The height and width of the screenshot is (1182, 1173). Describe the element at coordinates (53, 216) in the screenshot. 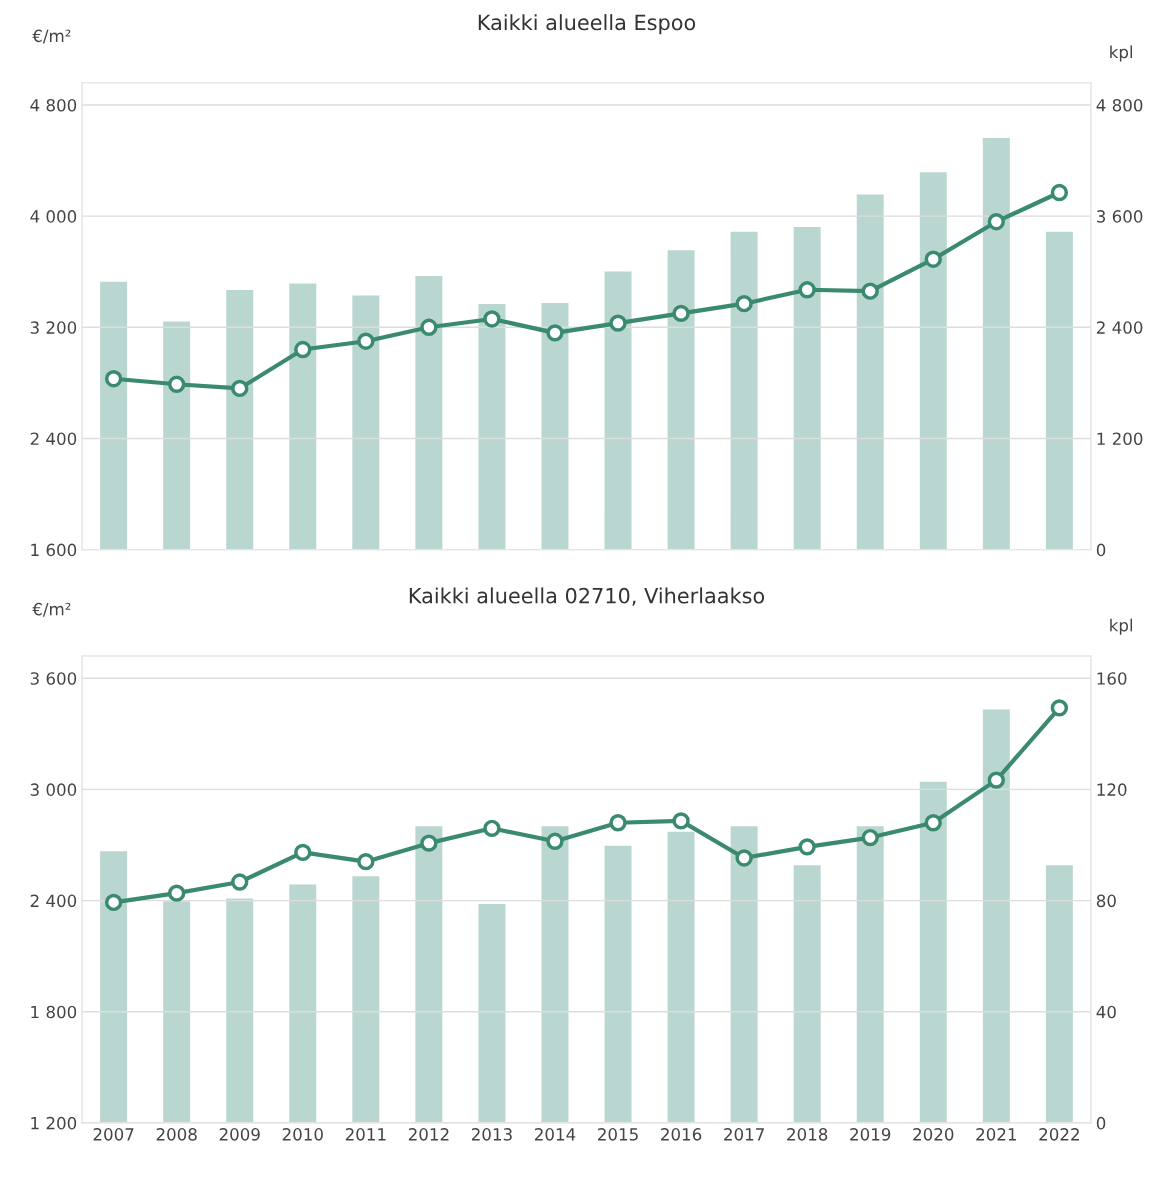

I see `y-tick-label: 4 000` at that location.